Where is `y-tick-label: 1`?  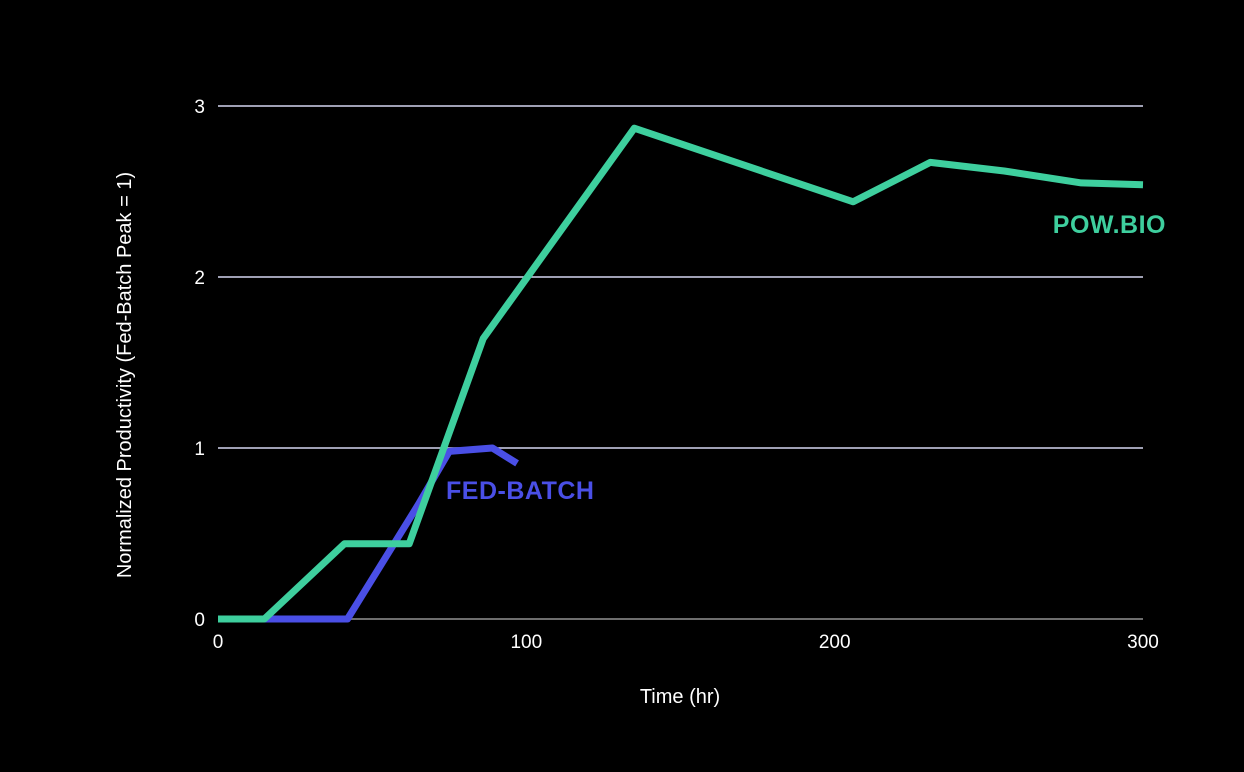 y-tick-label: 1 is located at coordinates (199, 449).